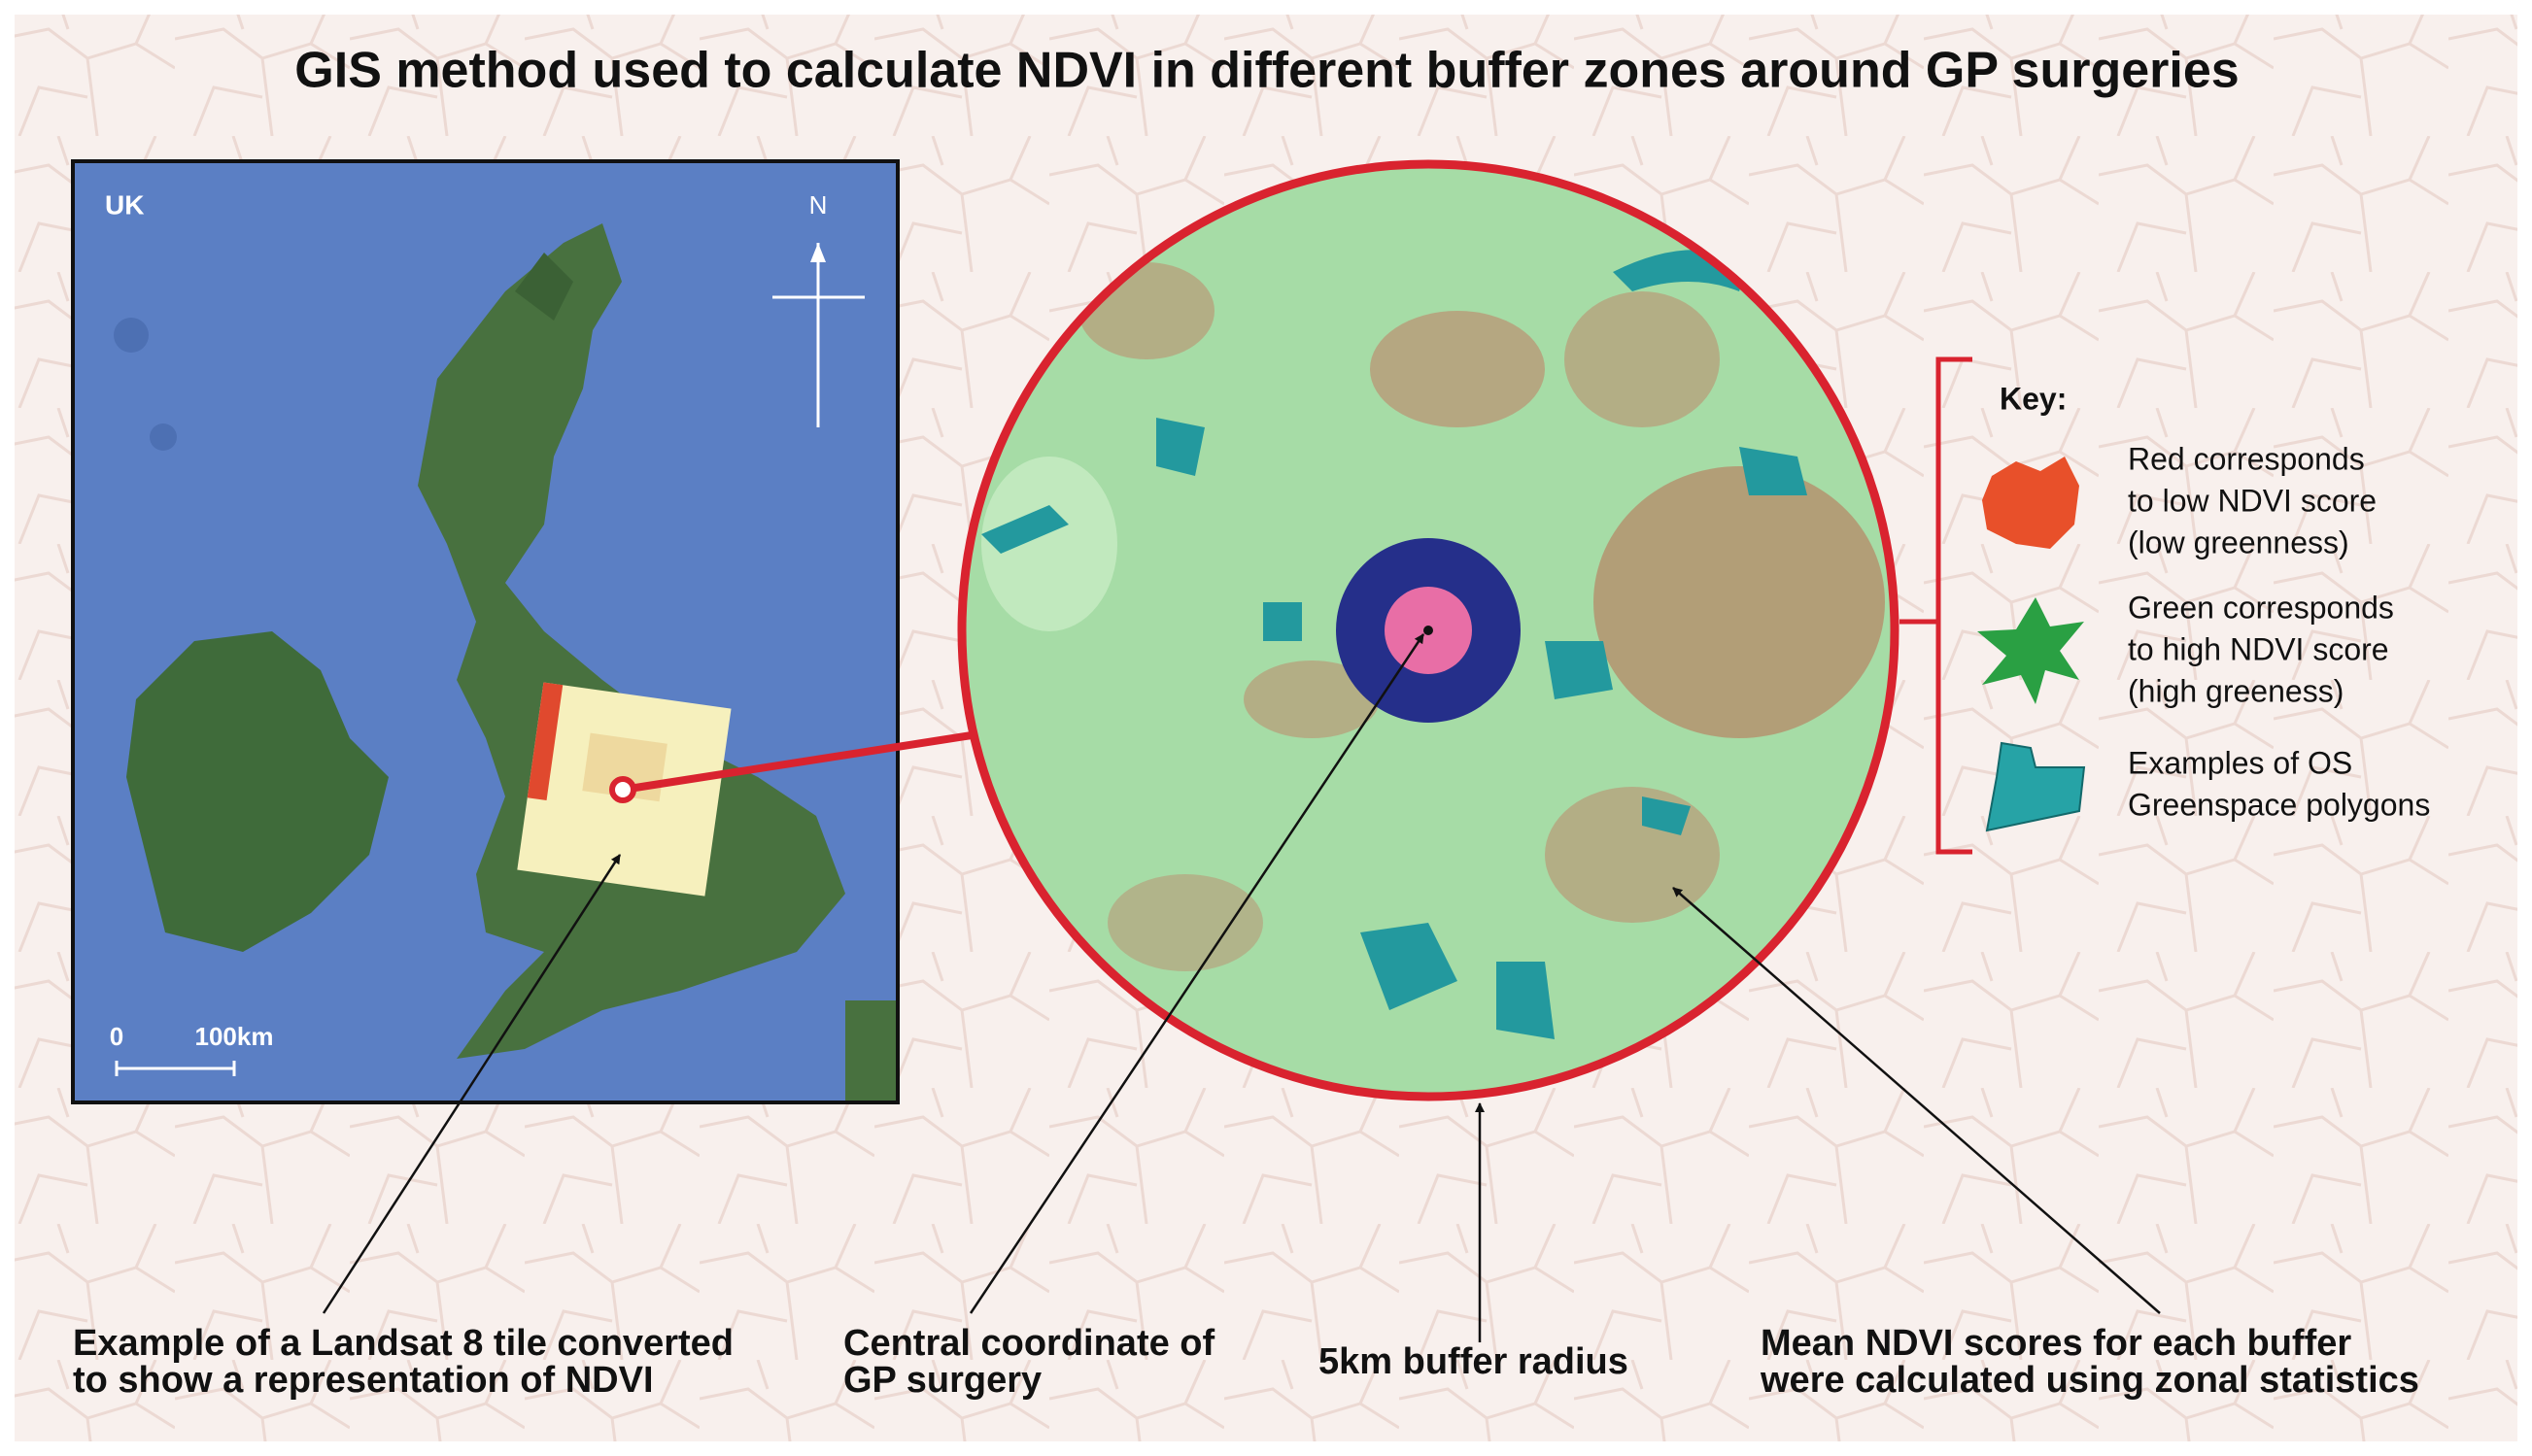 The image size is (2532, 1456). What do you see at coordinates (2090, 1380) in the screenshot?
I see `annotation: were calculated using zonal statistics` at bounding box center [2090, 1380].